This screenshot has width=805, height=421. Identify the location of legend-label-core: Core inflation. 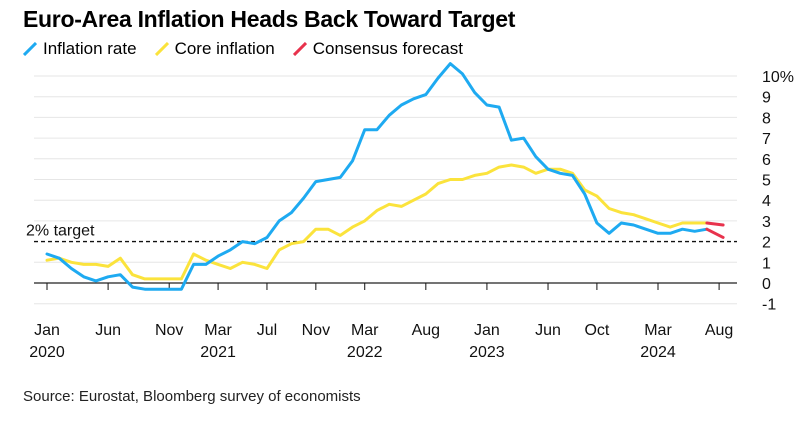
(224, 48).